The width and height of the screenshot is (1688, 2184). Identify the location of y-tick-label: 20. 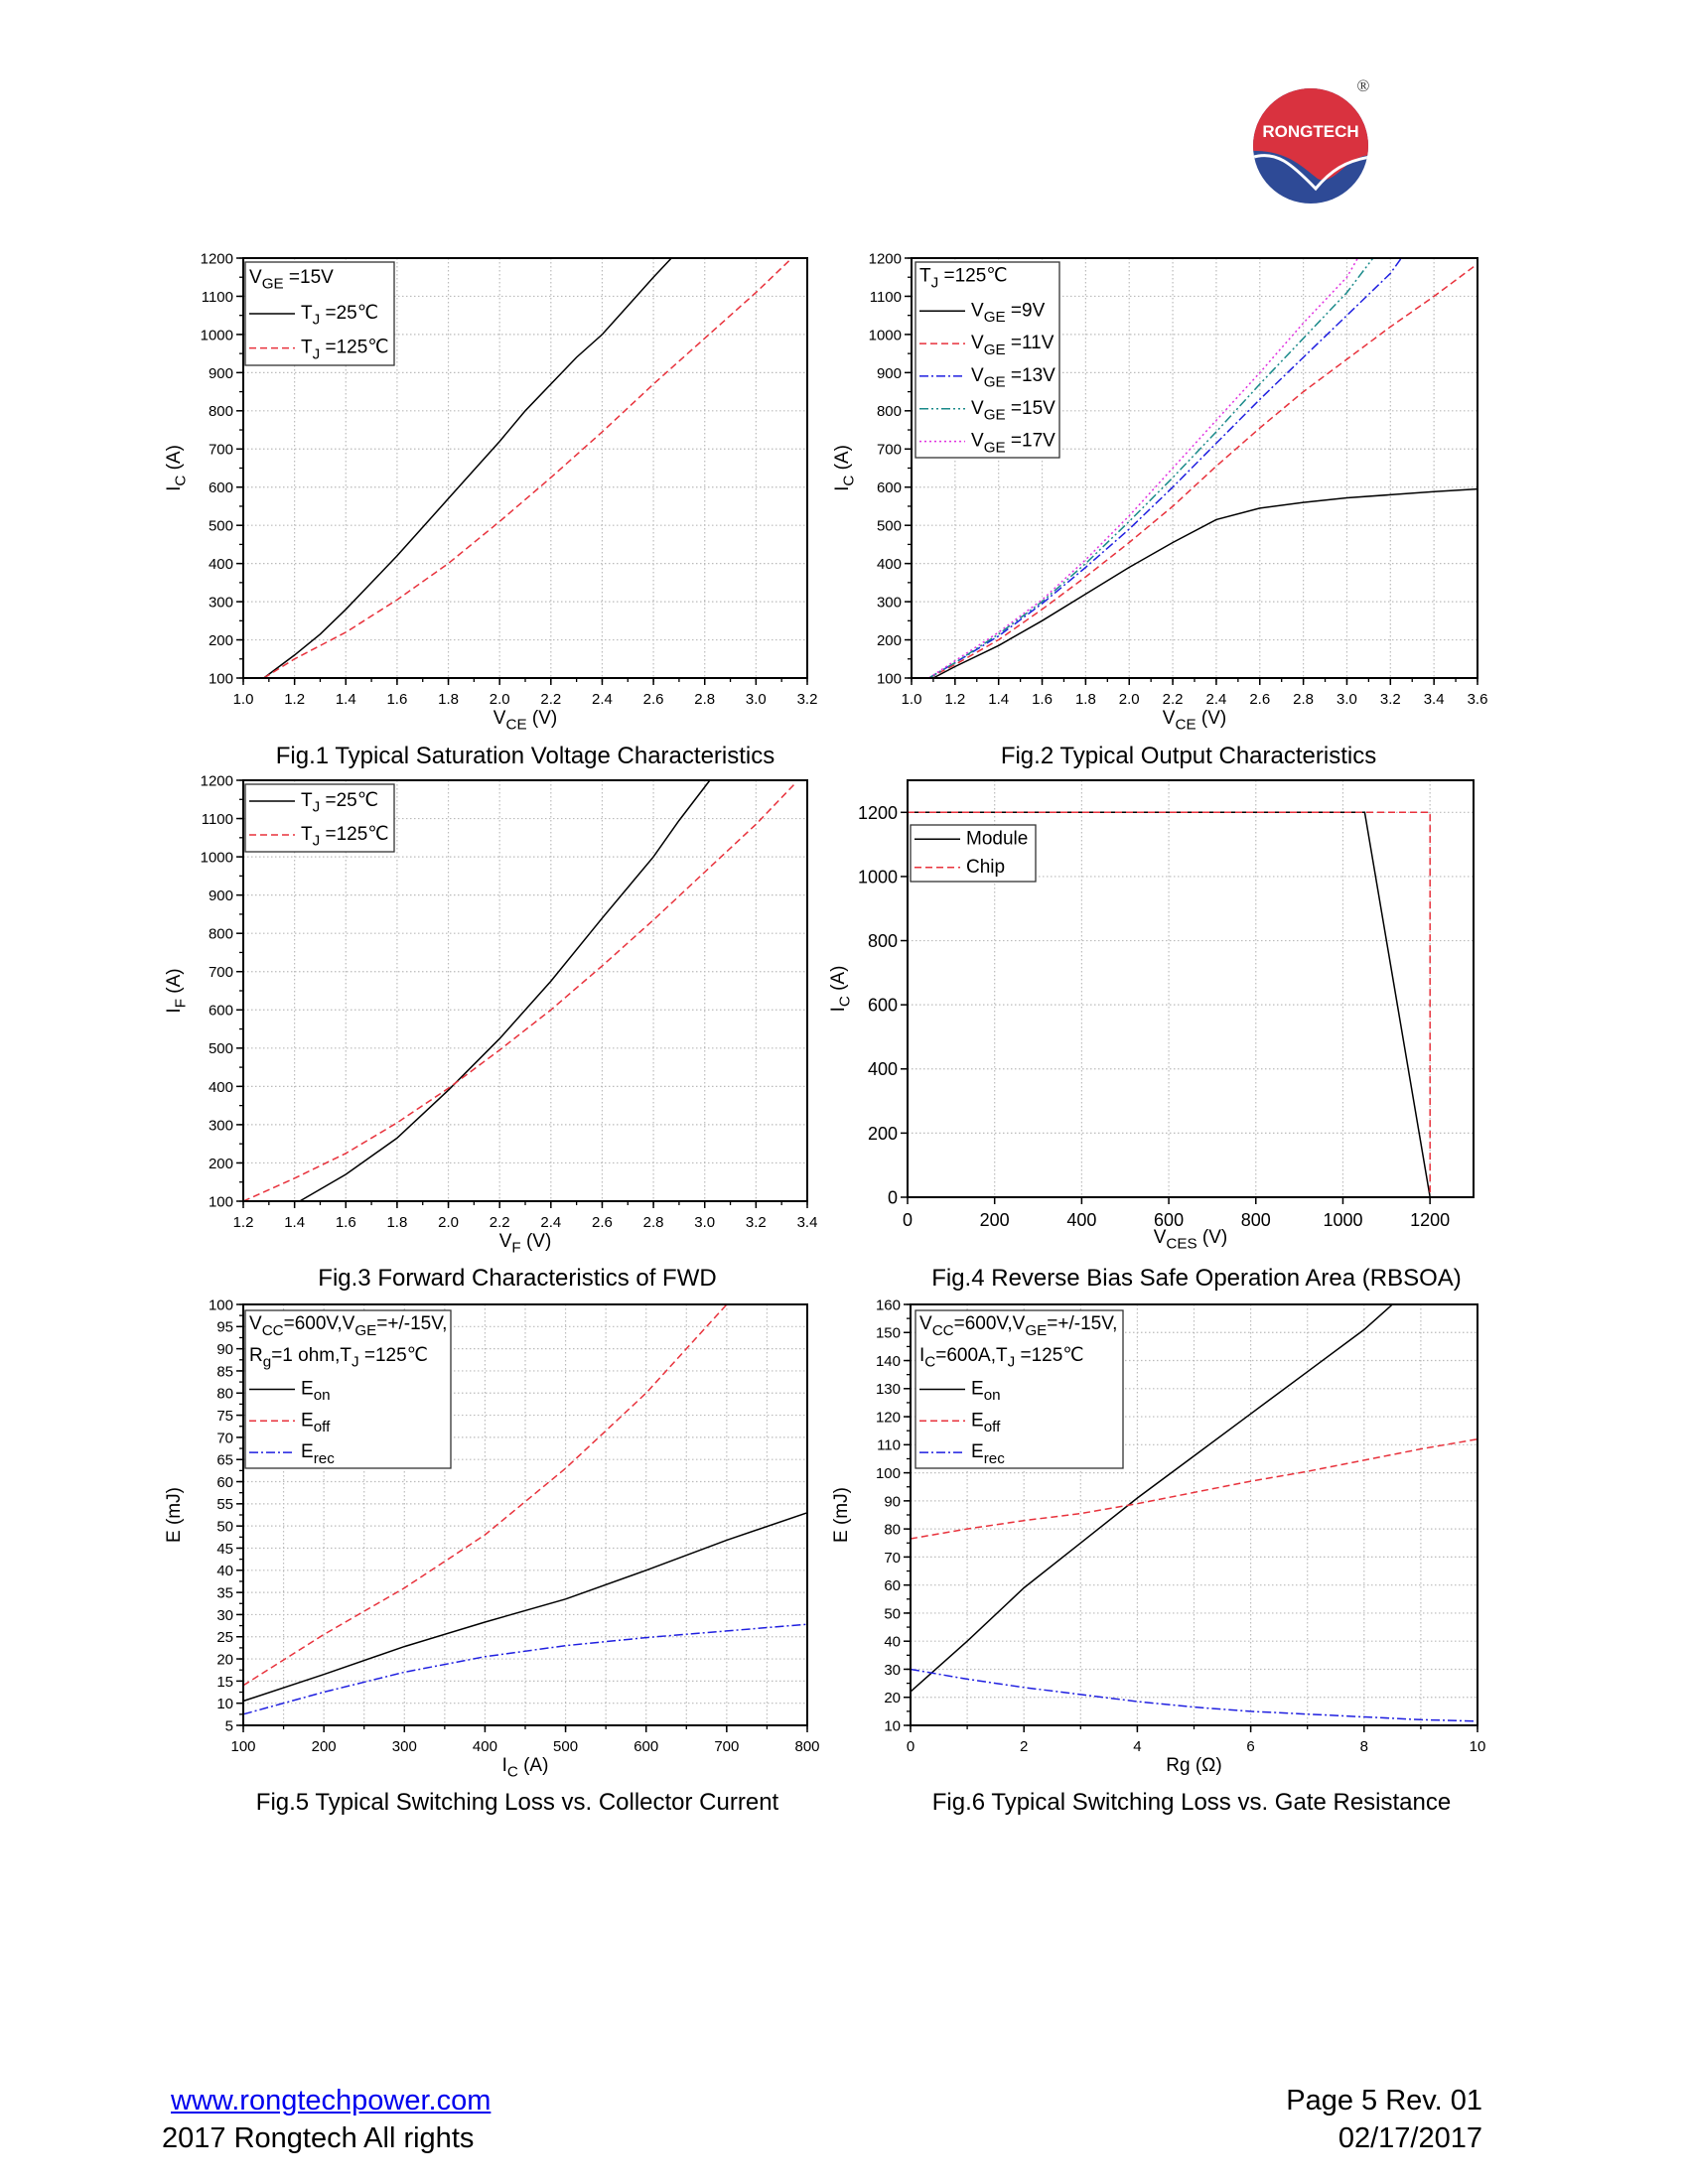
(892, 1698).